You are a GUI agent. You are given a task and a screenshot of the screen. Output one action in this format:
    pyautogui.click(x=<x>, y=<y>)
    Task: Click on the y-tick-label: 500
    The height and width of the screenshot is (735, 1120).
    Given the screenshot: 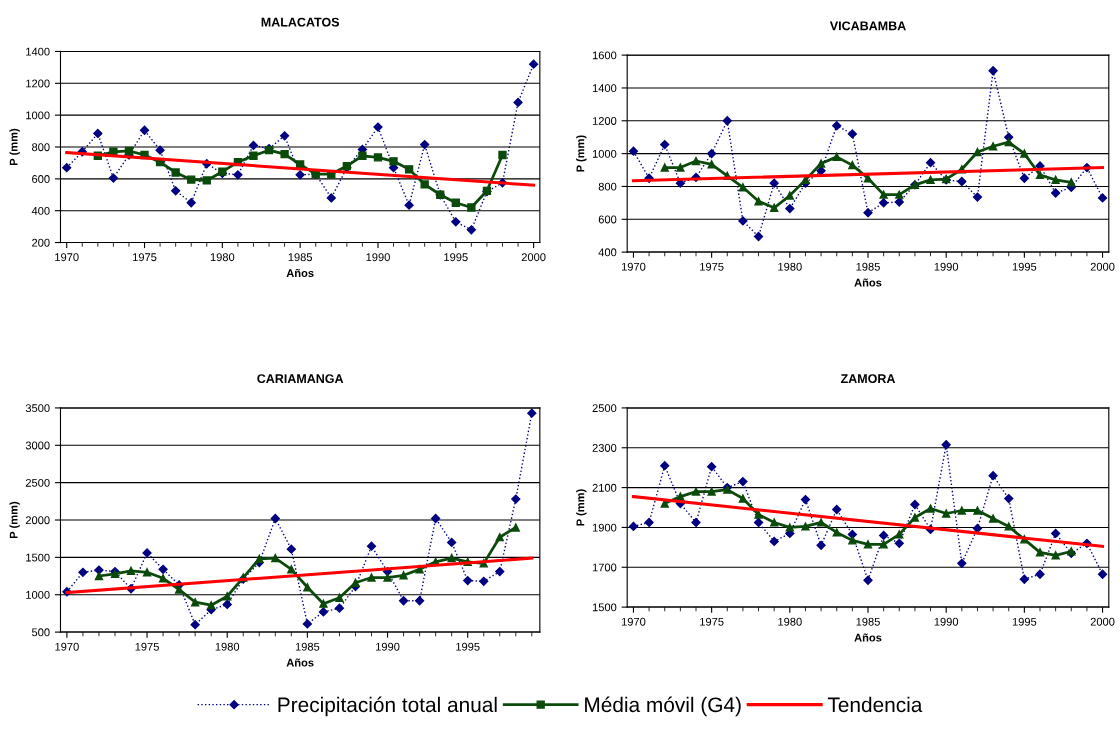 What is the action you would take?
    pyautogui.click(x=40, y=632)
    